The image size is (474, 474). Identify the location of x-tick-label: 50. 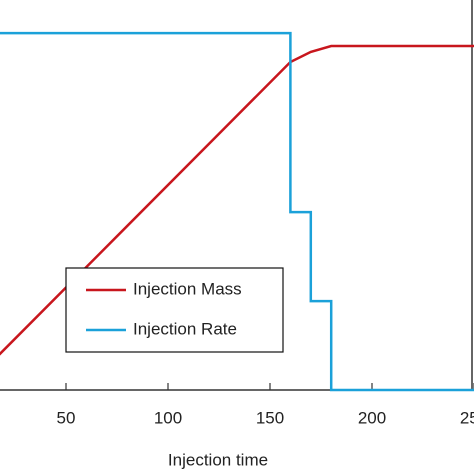
(66, 417).